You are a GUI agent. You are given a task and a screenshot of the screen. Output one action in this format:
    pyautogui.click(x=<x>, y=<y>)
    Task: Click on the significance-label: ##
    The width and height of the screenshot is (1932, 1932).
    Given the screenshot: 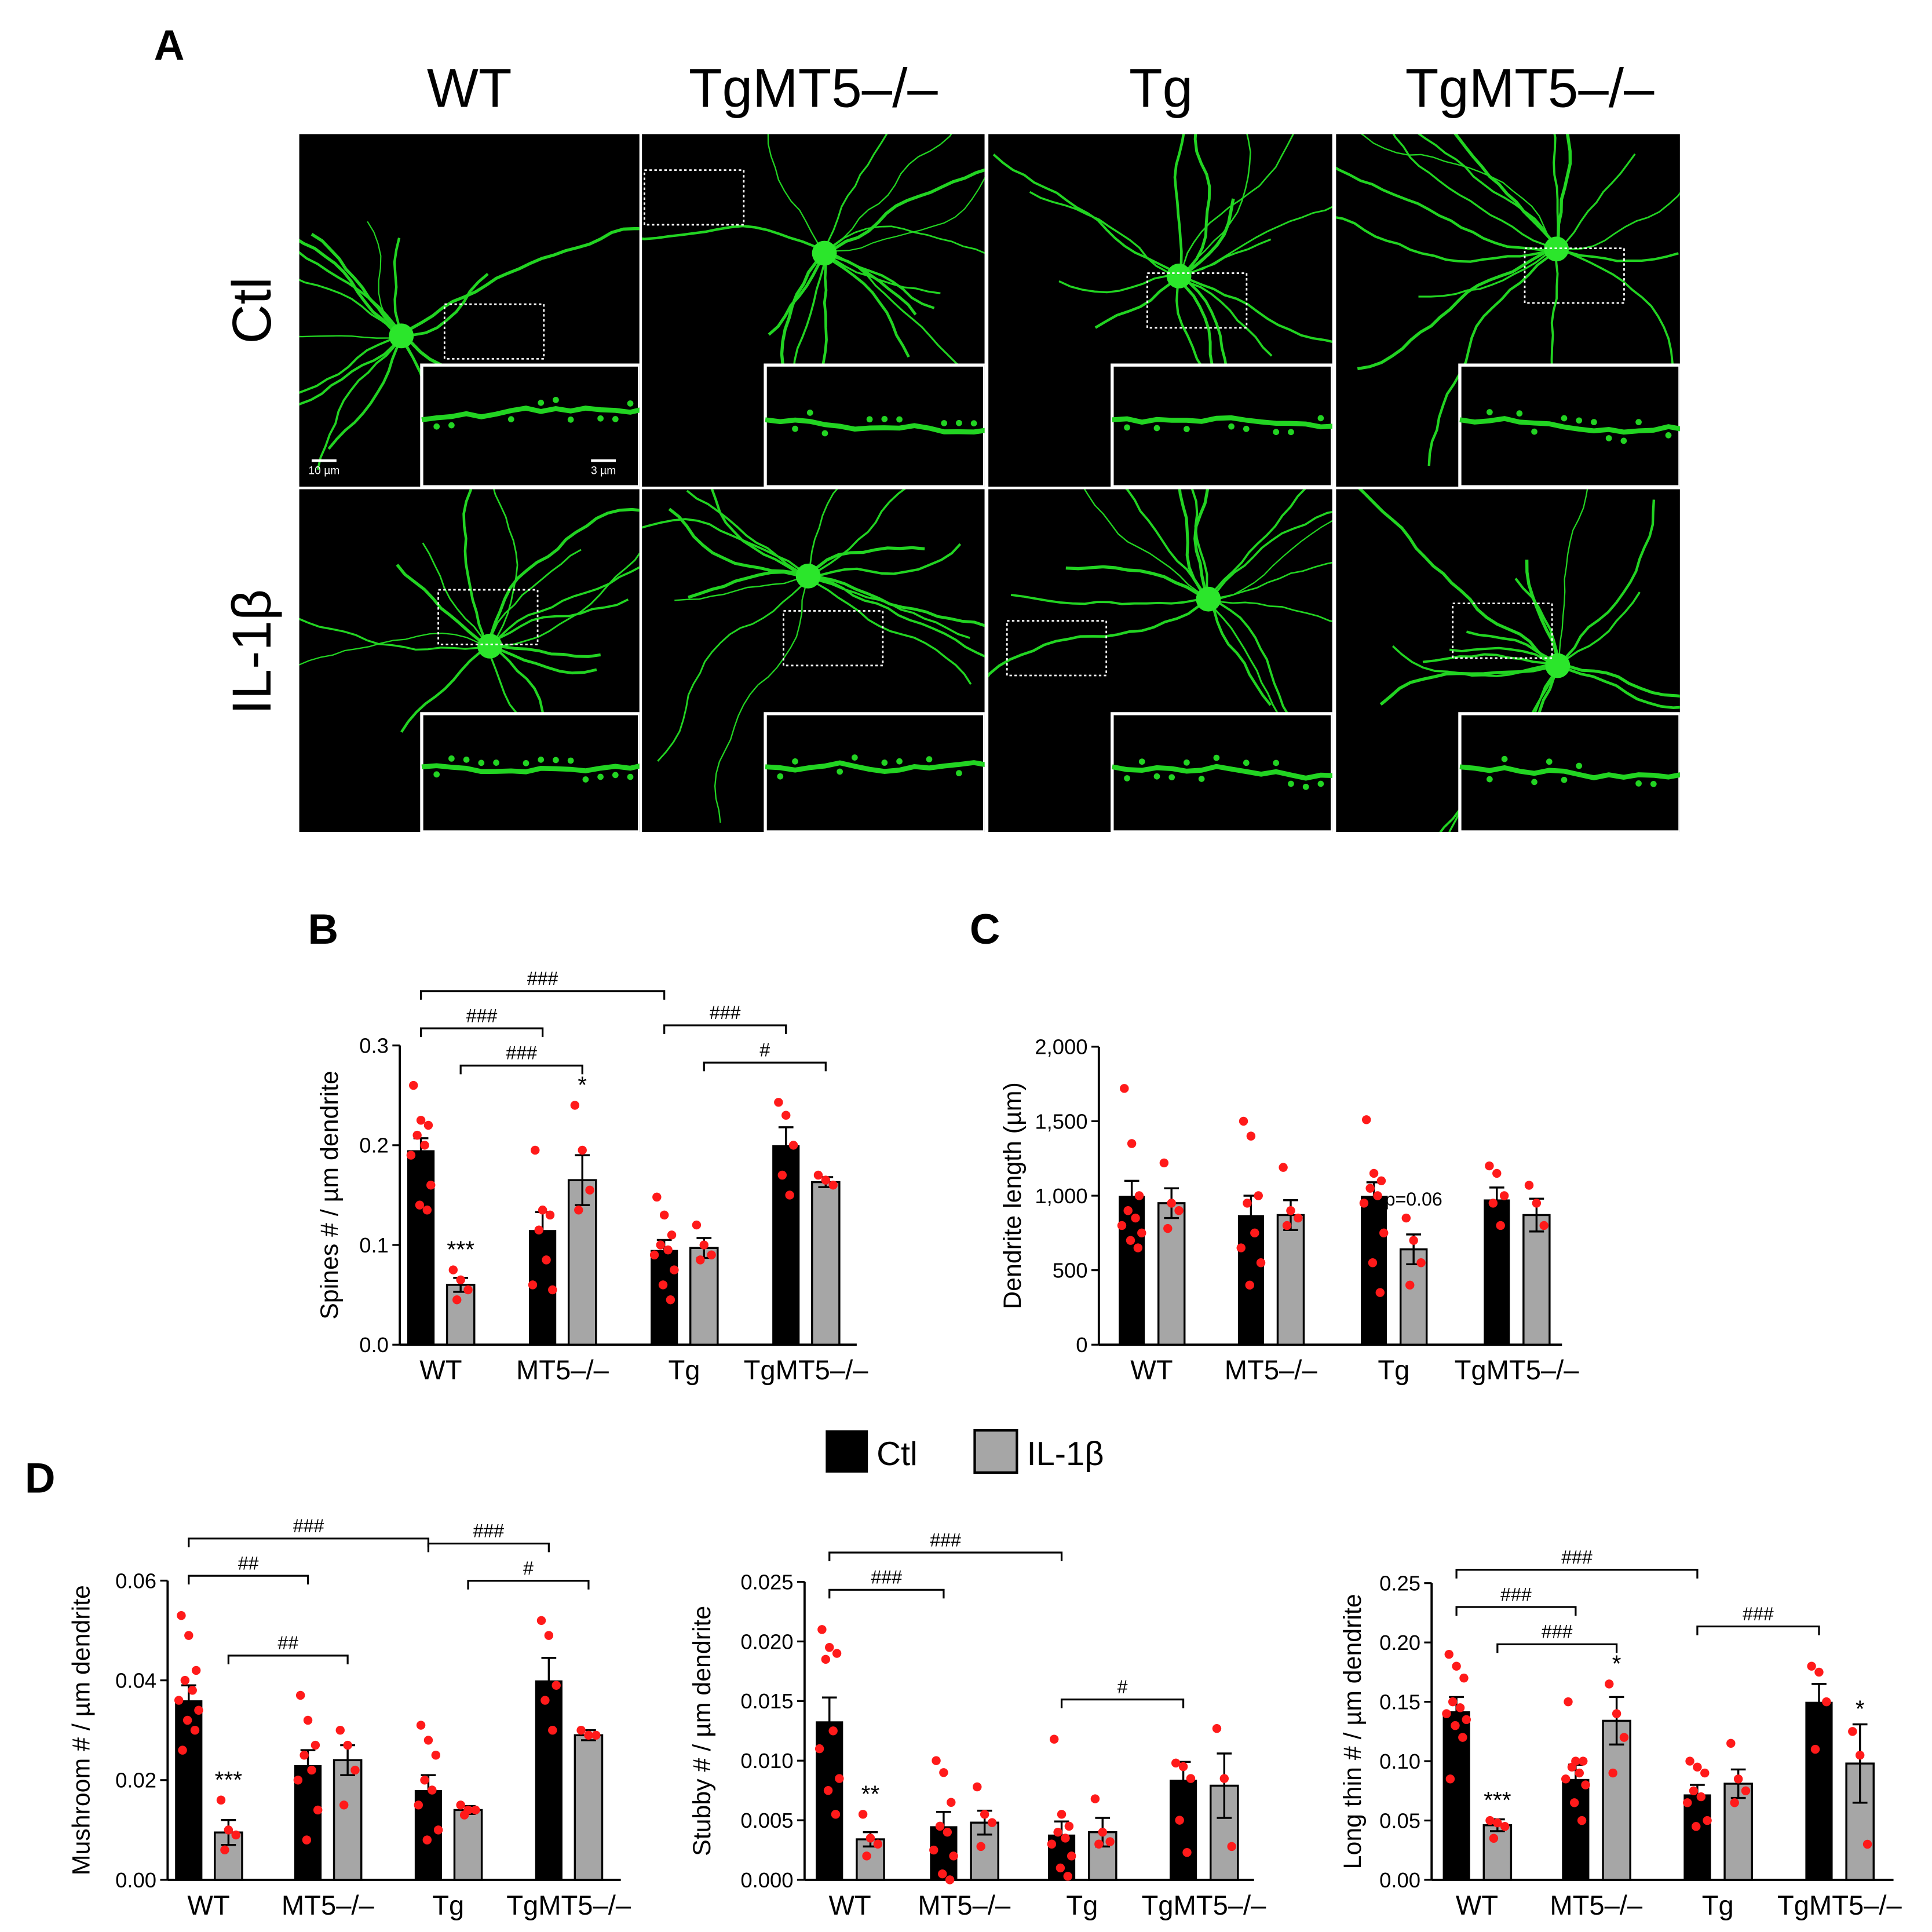 What is the action you would take?
    pyautogui.click(x=249, y=1563)
    